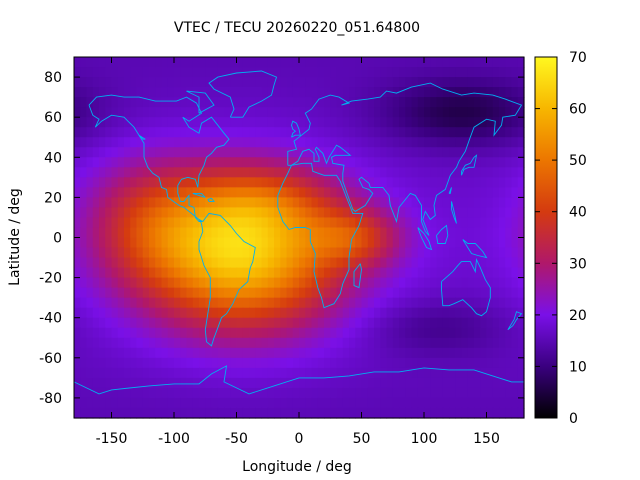 This screenshot has height=480, width=640. I want to click on y-tick-label: -20, so click(50, 279).